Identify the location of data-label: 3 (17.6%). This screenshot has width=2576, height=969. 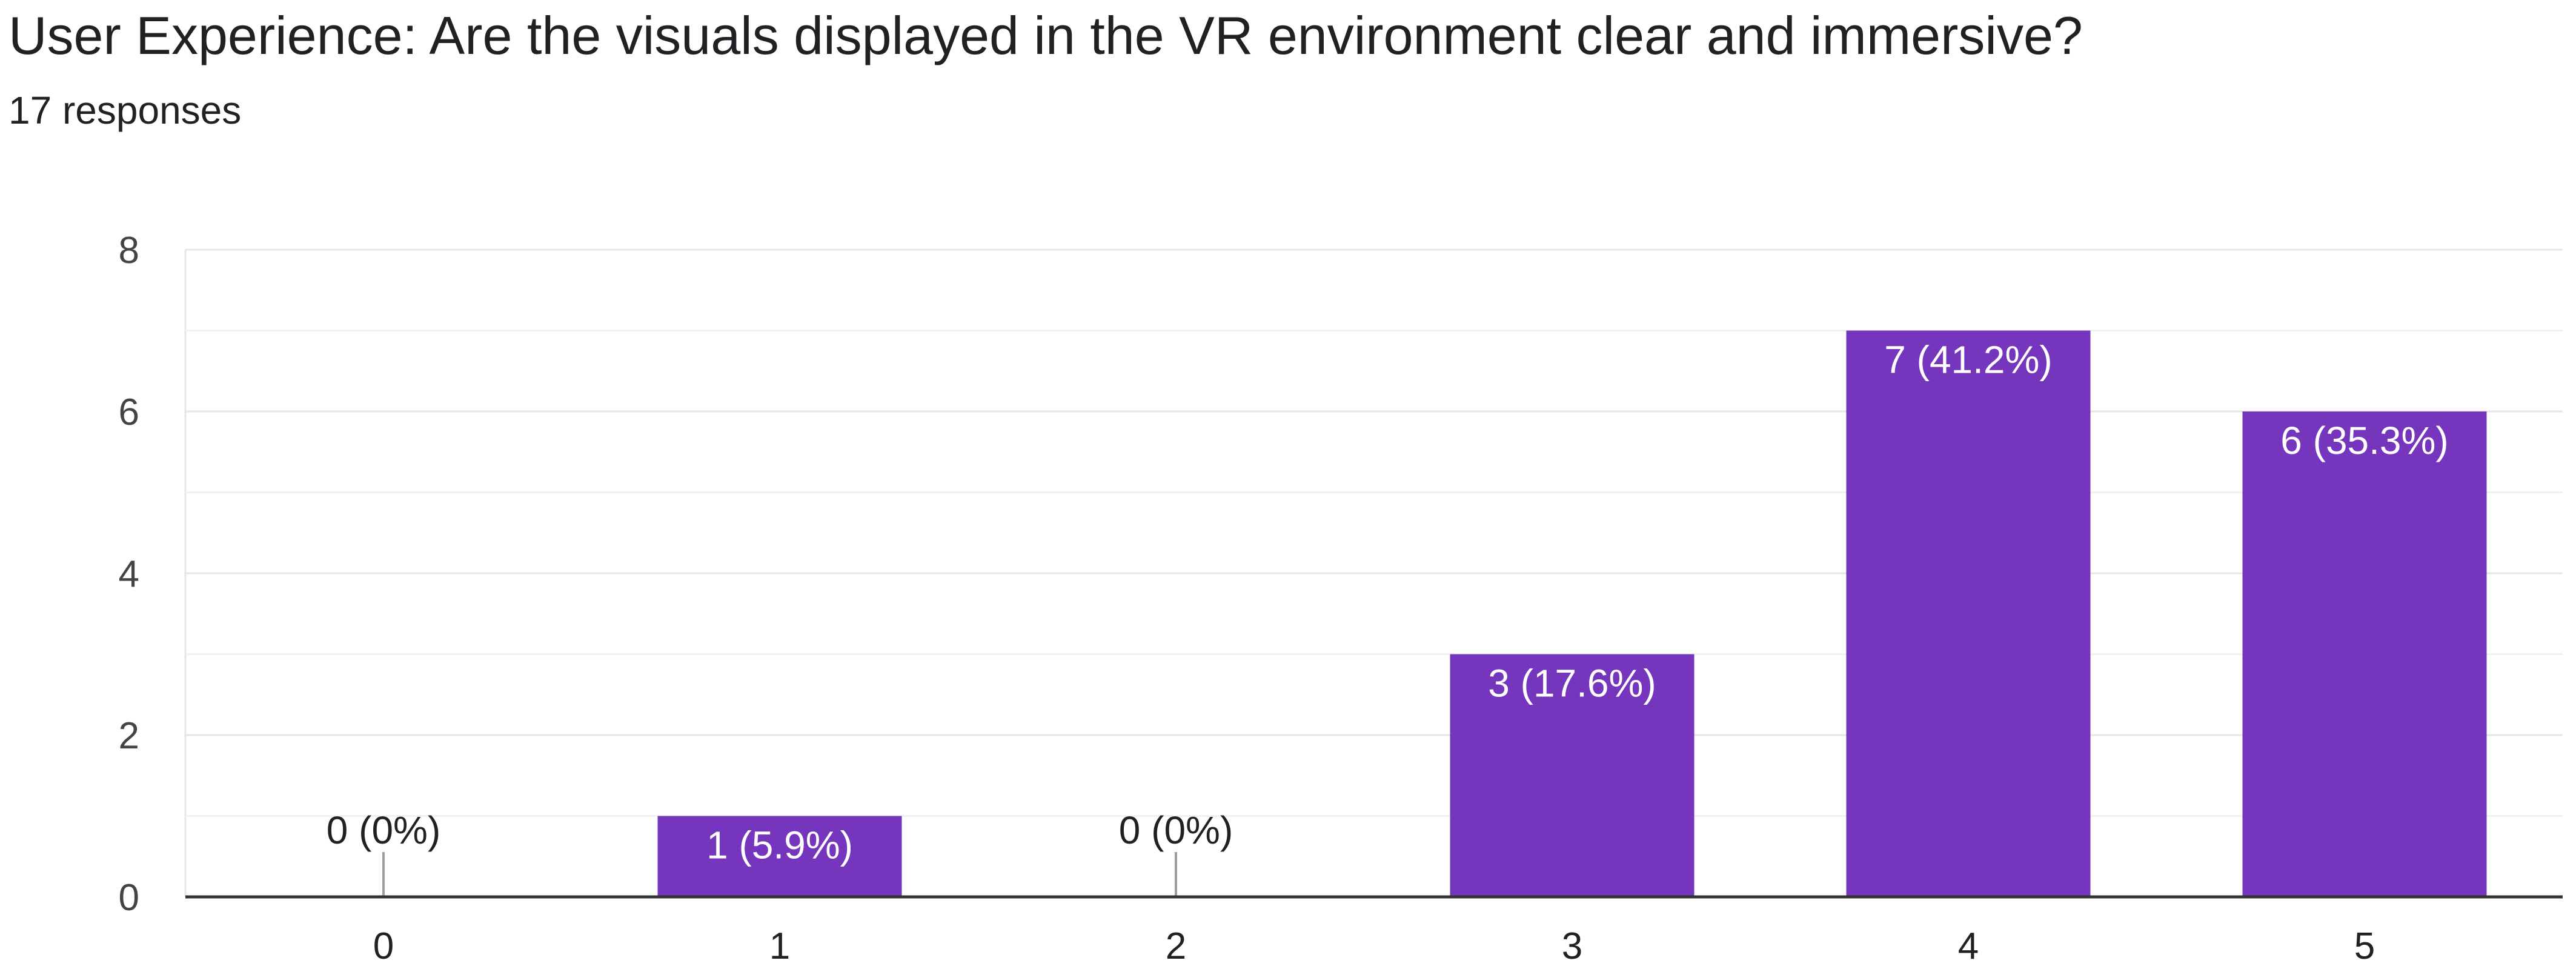
(1572, 683).